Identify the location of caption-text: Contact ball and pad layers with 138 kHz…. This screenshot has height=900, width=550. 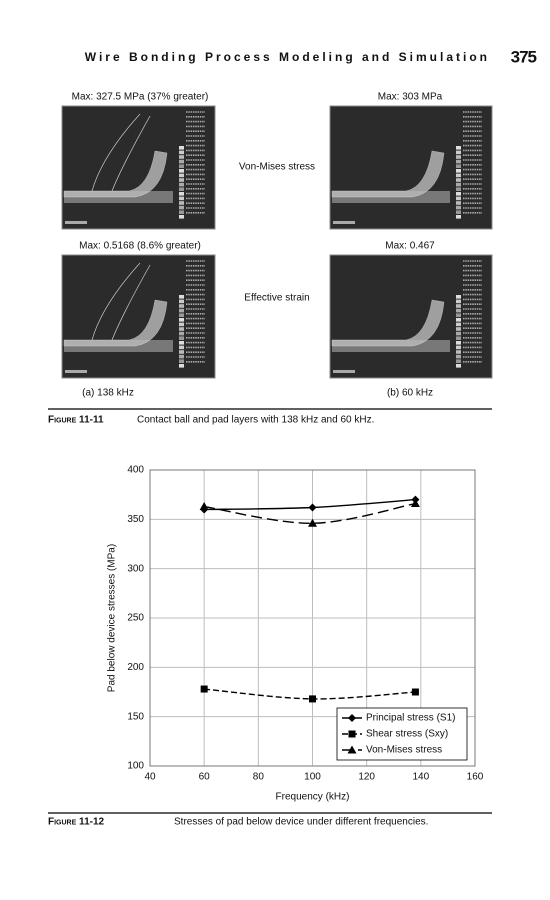
(255, 420).